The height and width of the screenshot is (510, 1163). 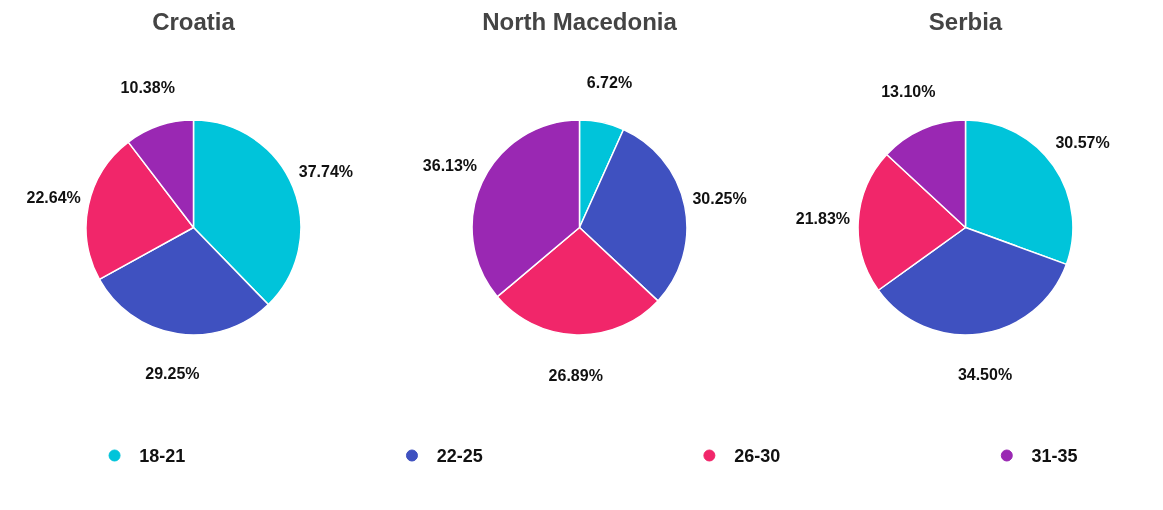 I want to click on chart-title: Serbia, so click(x=965, y=21).